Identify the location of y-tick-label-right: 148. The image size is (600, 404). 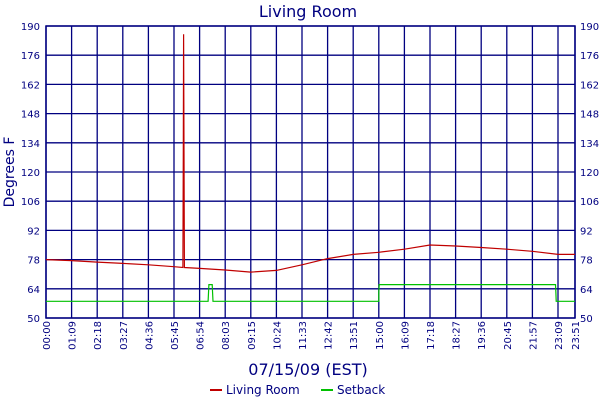
(589, 115).